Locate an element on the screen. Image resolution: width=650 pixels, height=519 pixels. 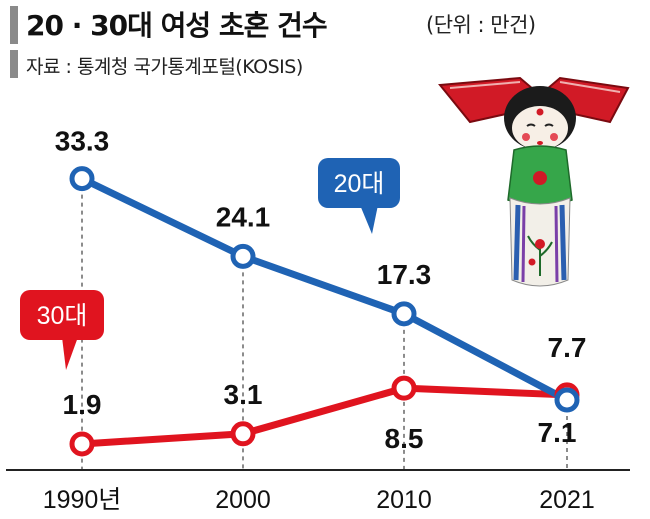
legend-label-20s: 20대 is located at coordinates (359, 184).